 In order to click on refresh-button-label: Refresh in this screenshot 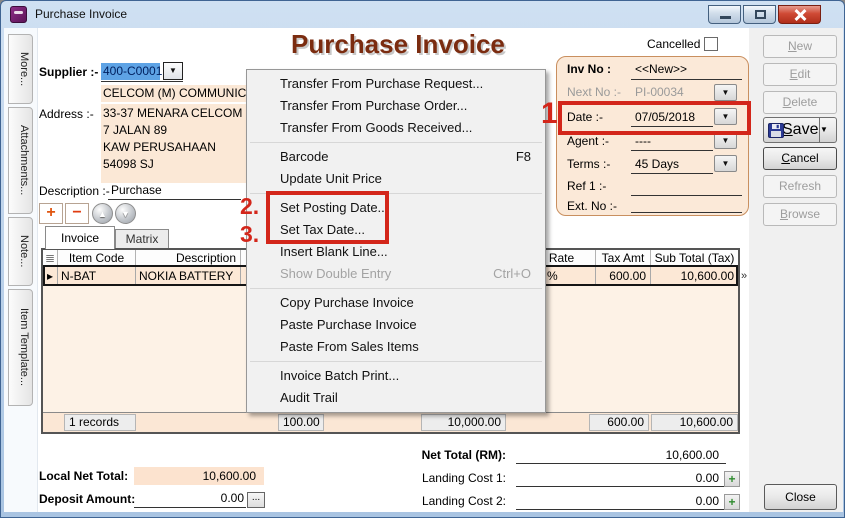, I will do `click(800, 186)`.